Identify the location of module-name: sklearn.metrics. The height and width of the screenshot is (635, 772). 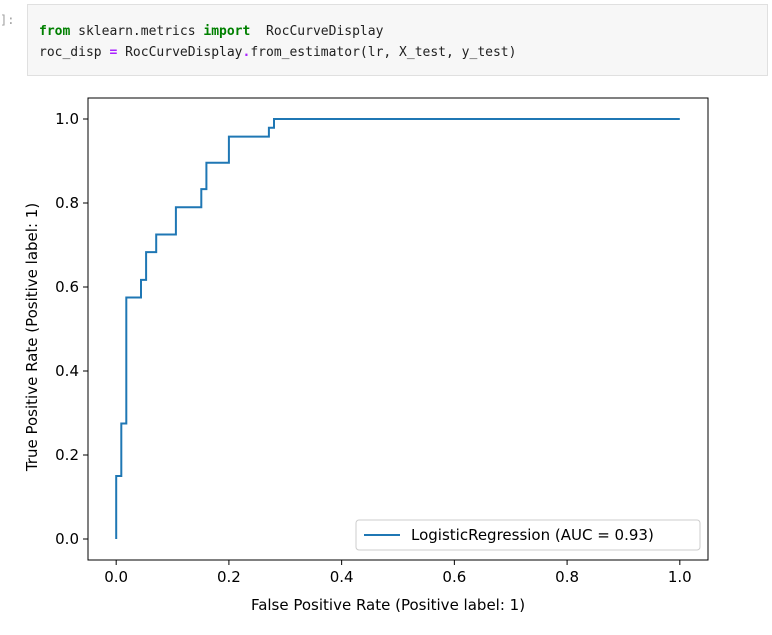
(137, 31).